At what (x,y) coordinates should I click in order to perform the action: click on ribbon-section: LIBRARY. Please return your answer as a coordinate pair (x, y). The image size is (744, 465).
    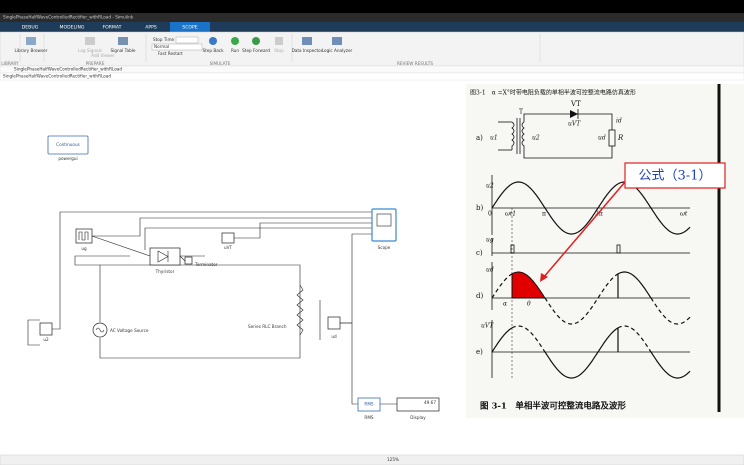
    Looking at the image, I should click on (10, 63).